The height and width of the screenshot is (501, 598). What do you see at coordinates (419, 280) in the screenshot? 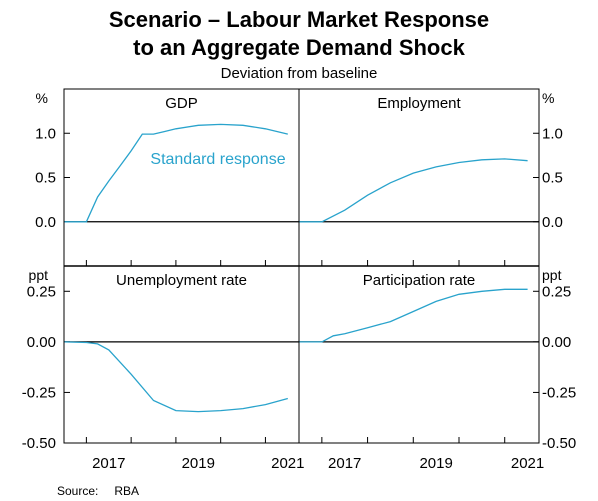
I see `panel-title: Participation rate` at bounding box center [419, 280].